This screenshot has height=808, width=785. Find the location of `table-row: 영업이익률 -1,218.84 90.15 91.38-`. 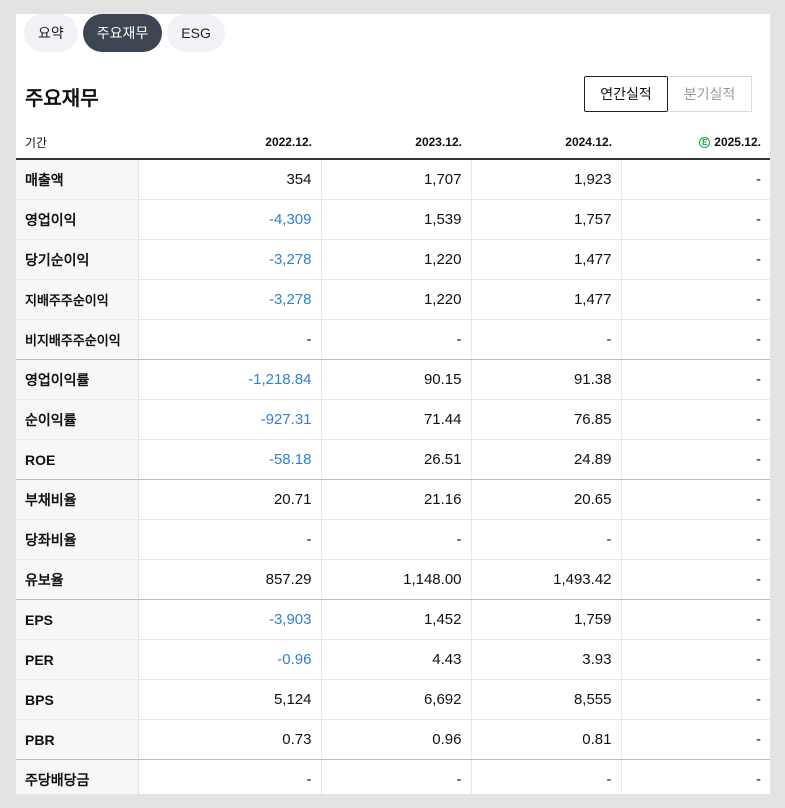

table-row: 영업이익률 -1,218.84 90.15 91.38- is located at coordinates (393, 379).